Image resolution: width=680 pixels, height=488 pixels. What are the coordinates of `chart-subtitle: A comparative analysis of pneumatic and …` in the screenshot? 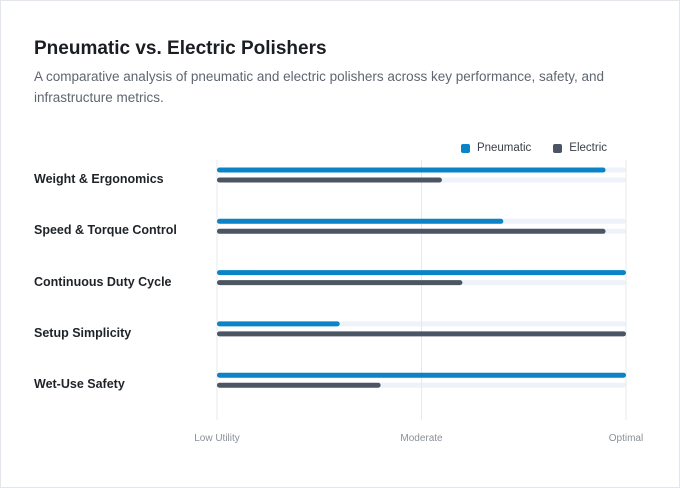 It's located at (319, 87).